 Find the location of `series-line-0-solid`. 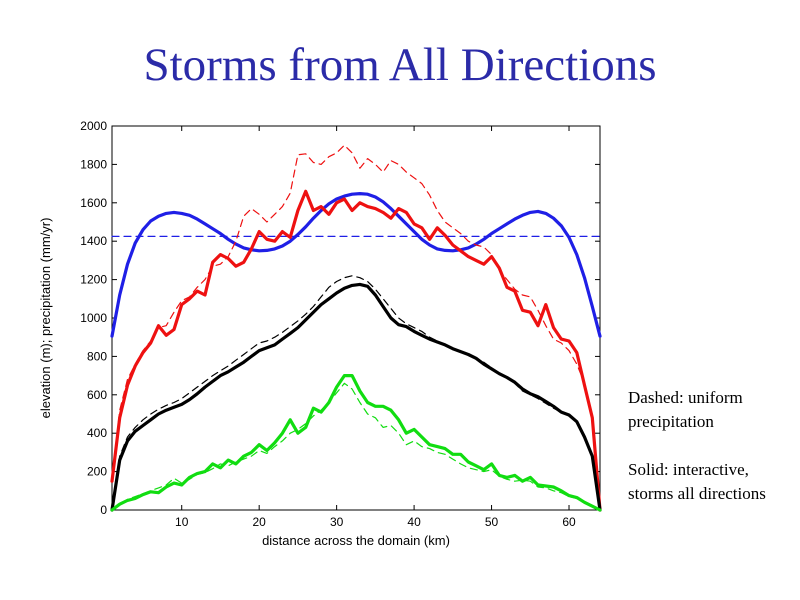

series-line-0-solid is located at coordinates (356, 265).